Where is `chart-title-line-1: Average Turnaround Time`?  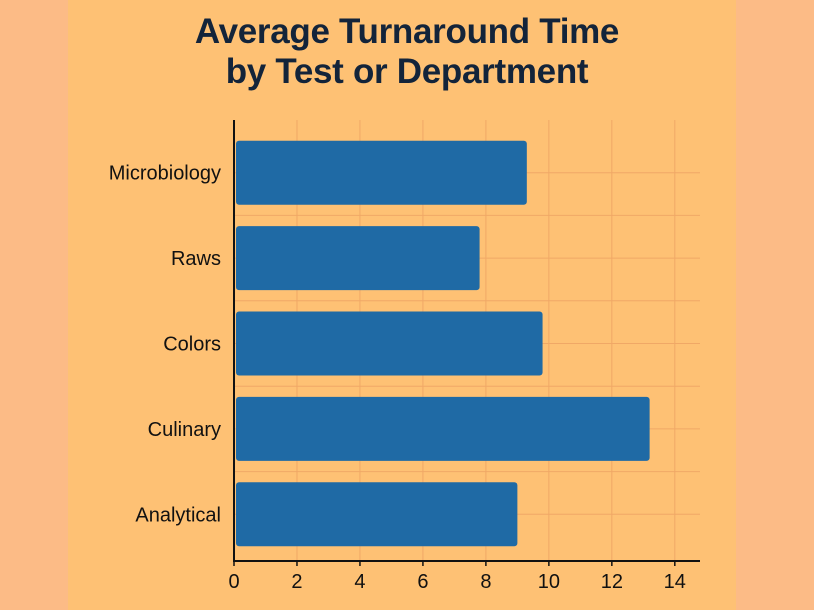
chart-title-line-1: Average Turnaround Time is located at coordinates (407, 31).